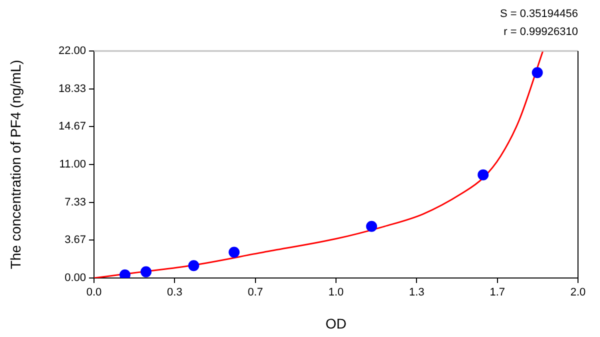  What do you see at coordinates (75, 240) in the screenshot?
I see `y-tick-label: 3.67` at bounding box center [75, 240].